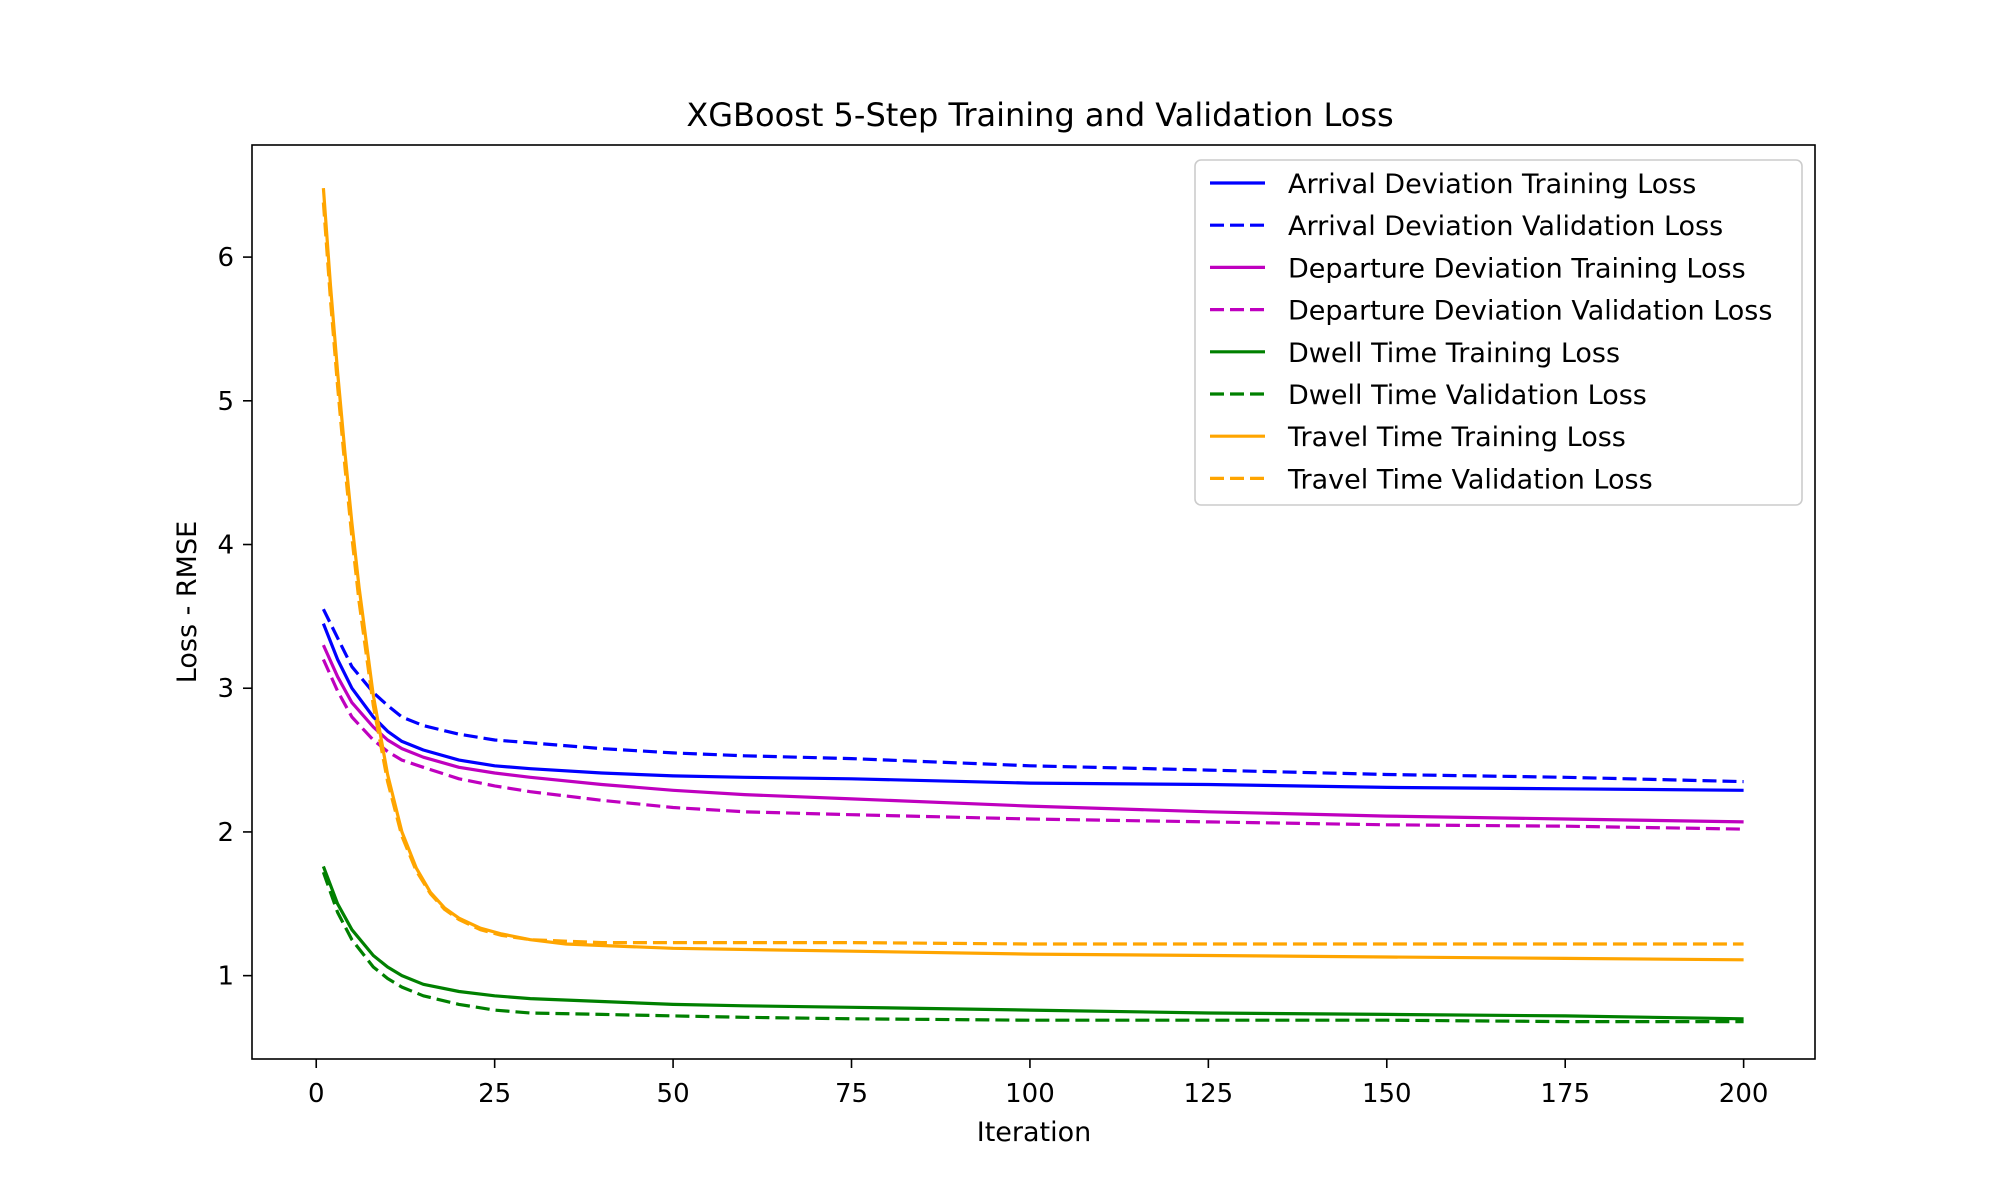  I want to click on legend-label-7: Travel Time Validation Loss, so click(1470, 479).